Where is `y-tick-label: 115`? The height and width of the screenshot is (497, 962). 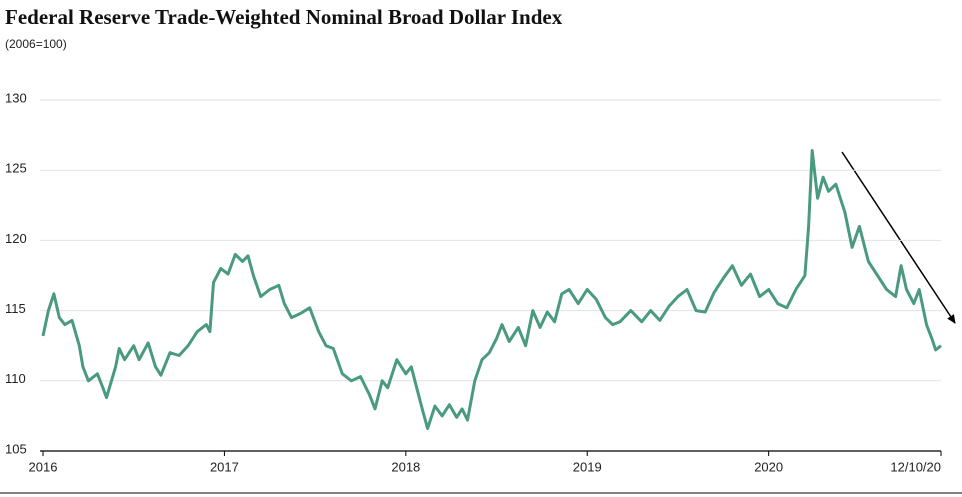 y-tick-label: 115 is located at coordinates (15, 308).